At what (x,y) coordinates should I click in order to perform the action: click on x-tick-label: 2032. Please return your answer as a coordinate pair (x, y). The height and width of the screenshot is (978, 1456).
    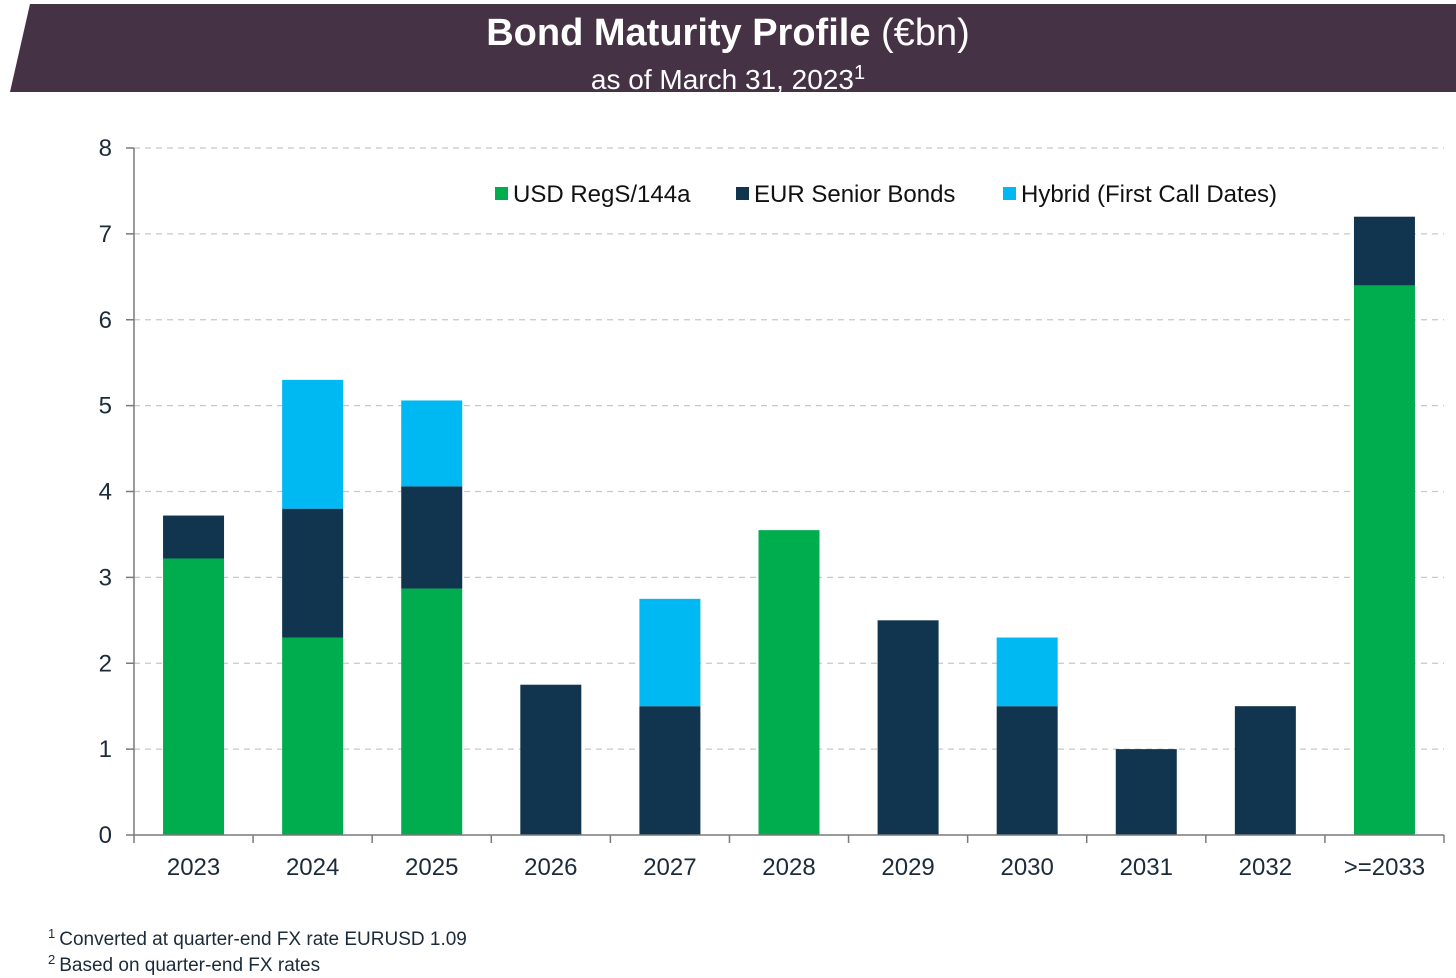
    Looking at the image, I should click on (1265, 867).